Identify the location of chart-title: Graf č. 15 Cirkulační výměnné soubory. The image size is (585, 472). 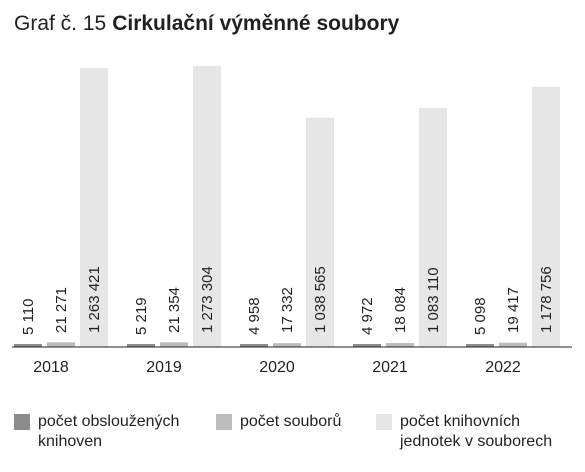
(206, 24).